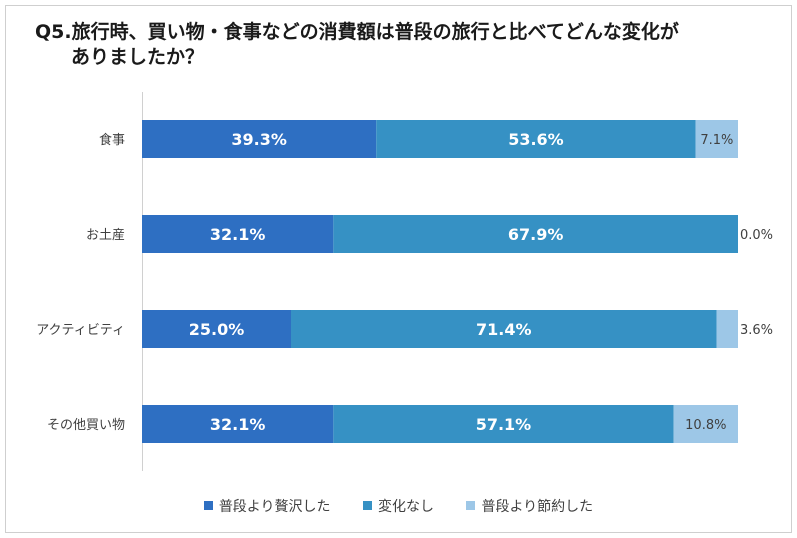 The height and width of the screenshot is (538, 797). What do you see at coordinates (86, 425) in the screenshot?
I see `category-label: その他買い物` at bounding box center [86, 425].